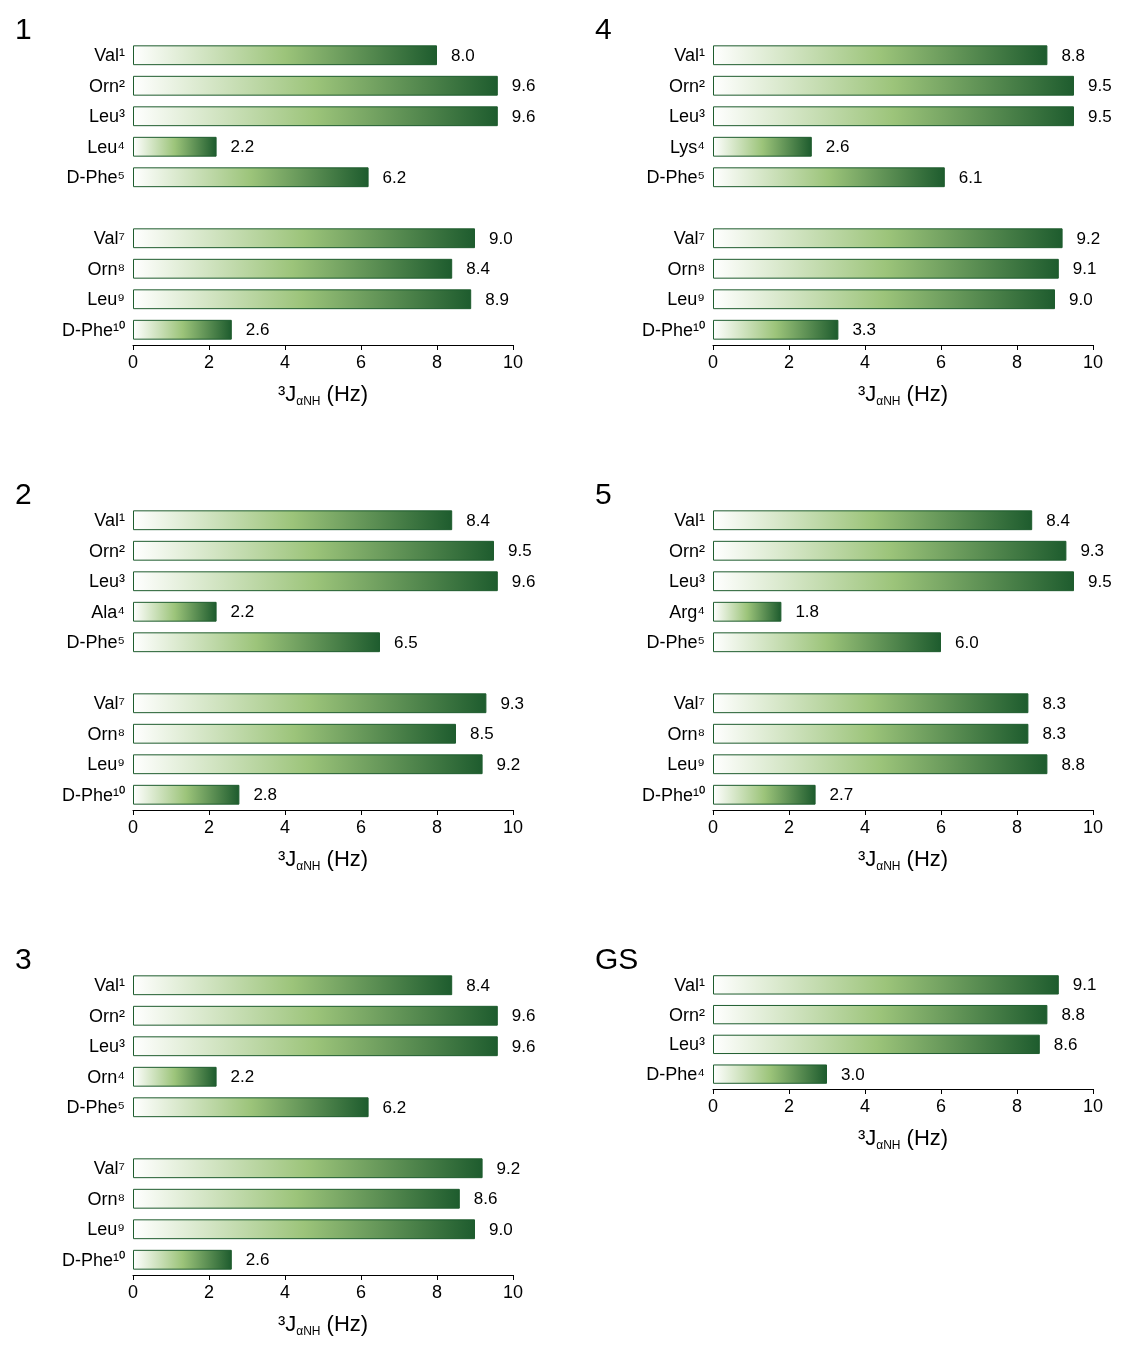 This screenshot has width=1147, height=1362. Describe the element at coordinates (23, 493) in the screenshot. I see `chart-title: 2` at that location.